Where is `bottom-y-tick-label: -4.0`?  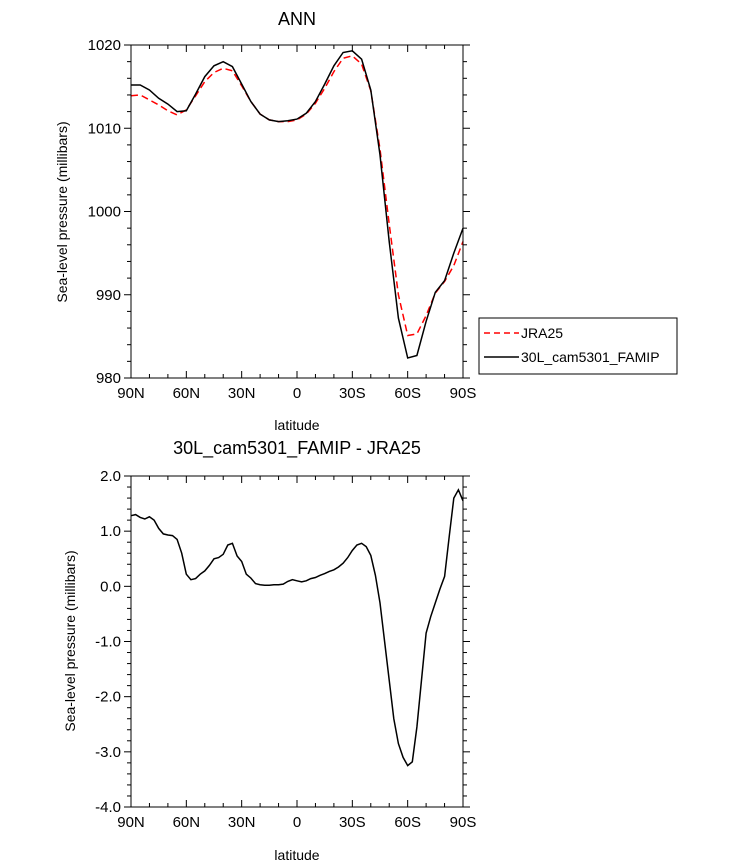
bottom-y-tick-label: -4.0 is located at coordinates (108, 807).